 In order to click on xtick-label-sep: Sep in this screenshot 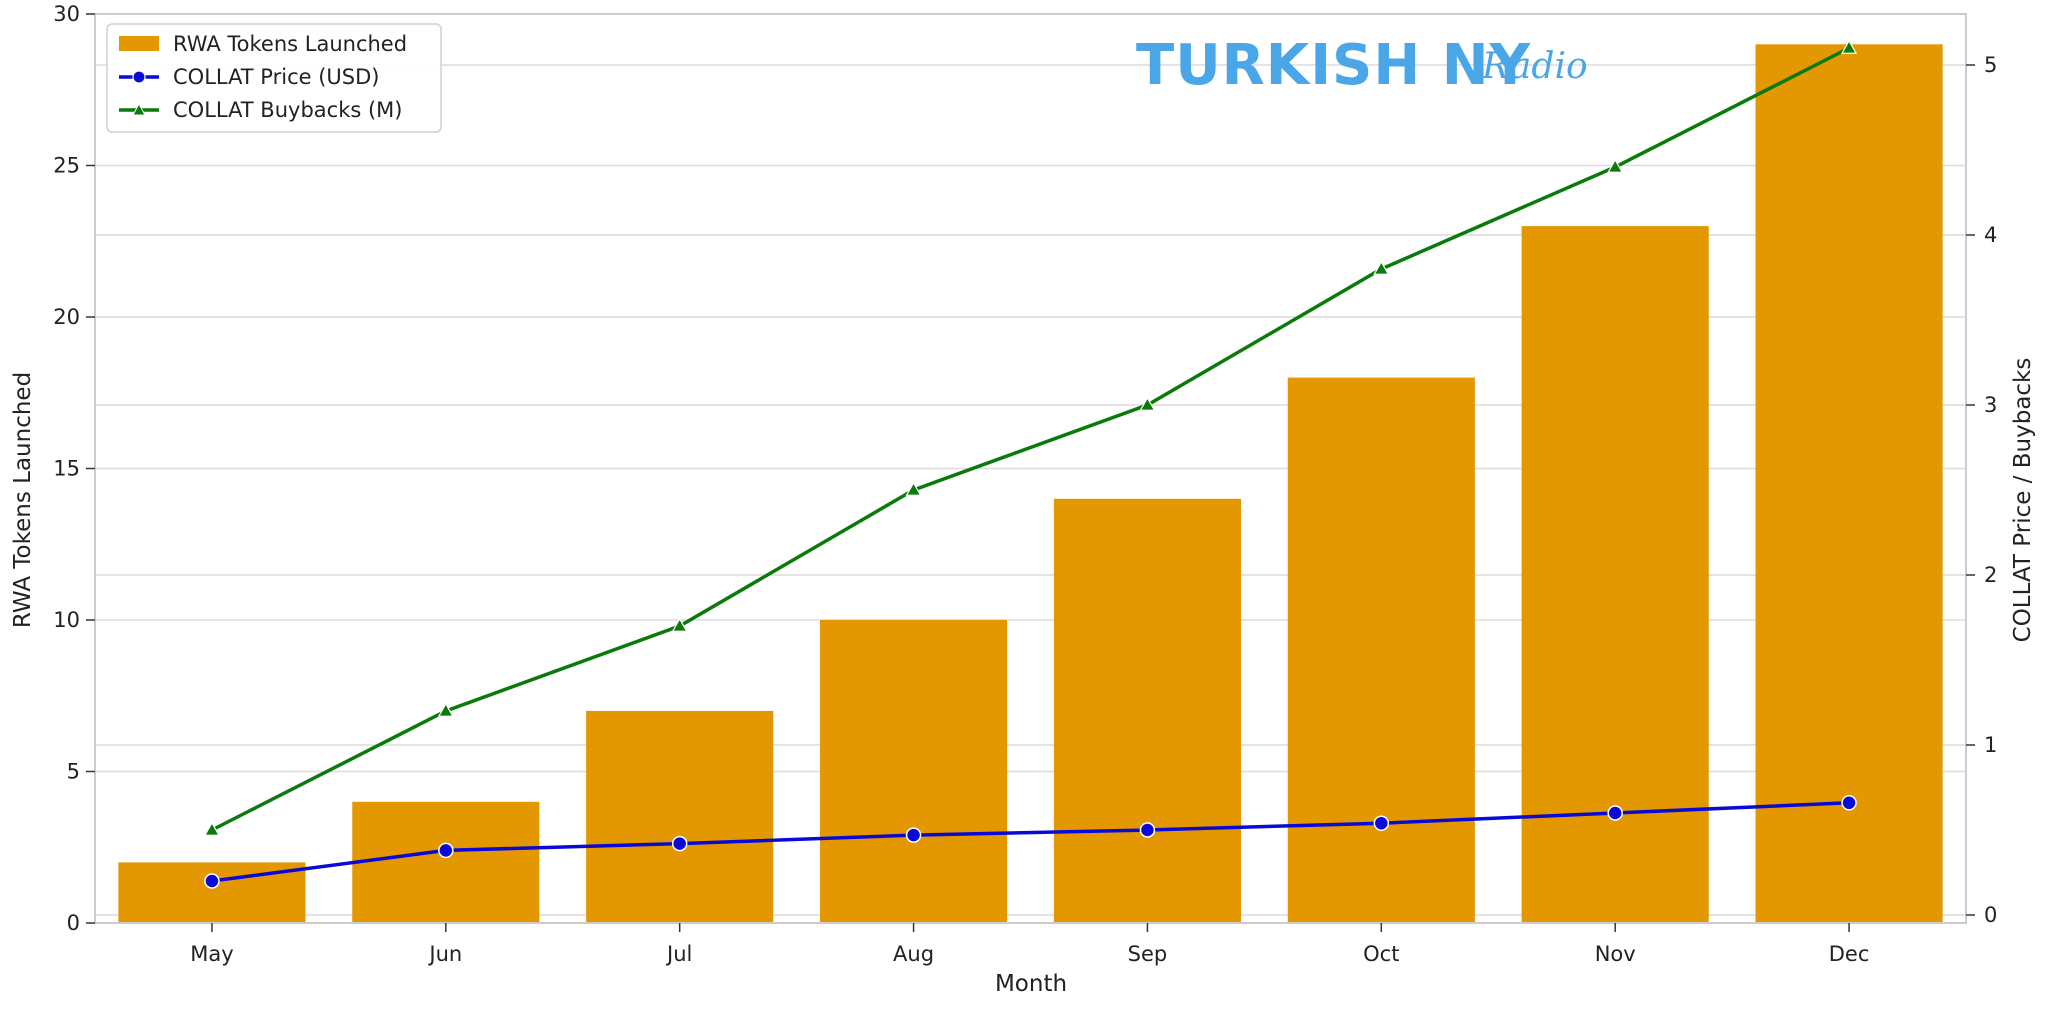, I will do `click(1148, 954)`.